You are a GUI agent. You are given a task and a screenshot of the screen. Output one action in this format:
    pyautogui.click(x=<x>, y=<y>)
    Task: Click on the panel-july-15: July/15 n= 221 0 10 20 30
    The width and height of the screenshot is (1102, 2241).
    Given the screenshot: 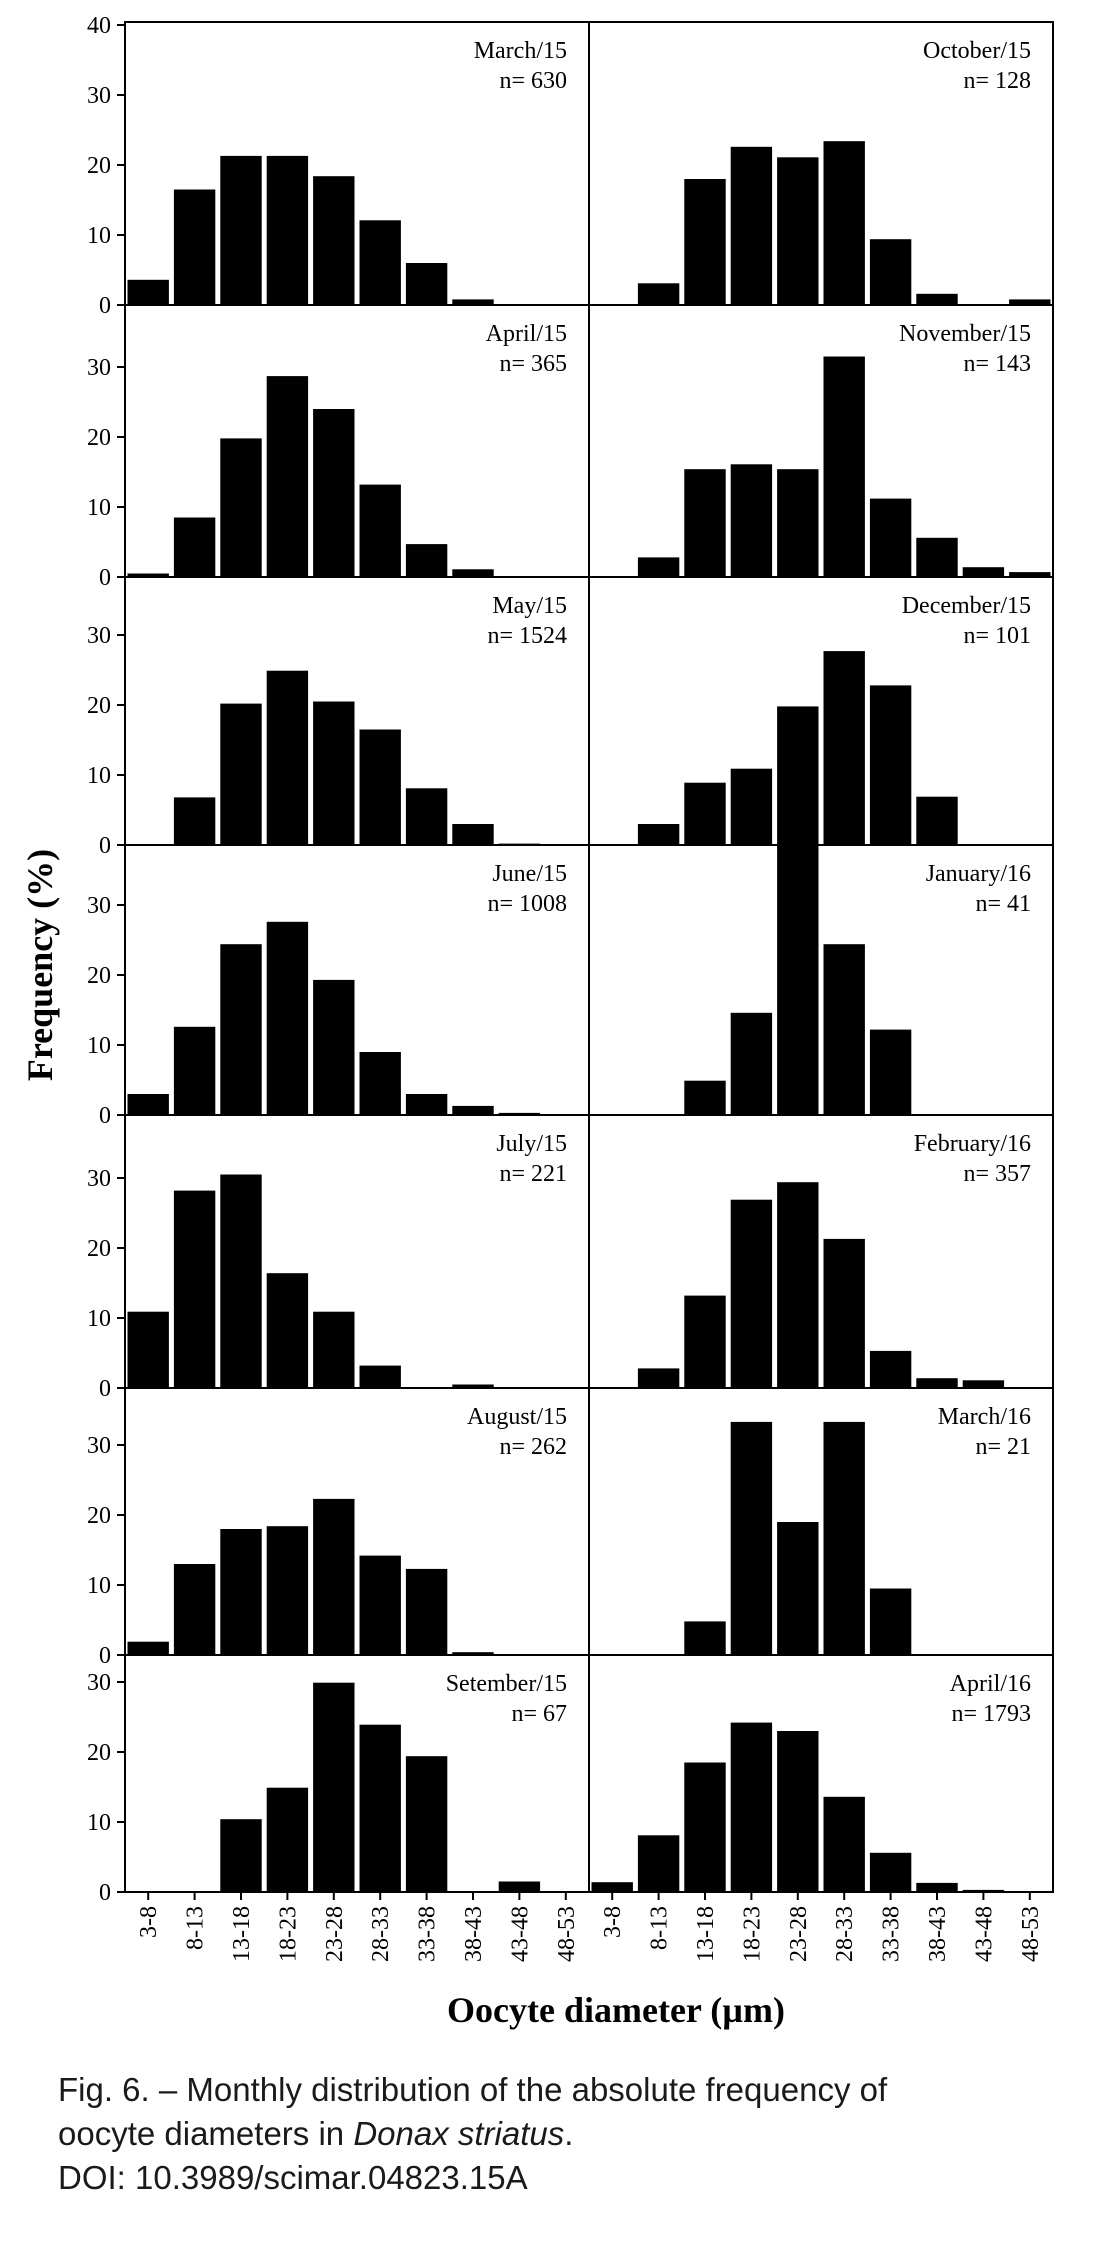 What is the action you would take?
    pyautogui.click(x=338, y=1258)
    